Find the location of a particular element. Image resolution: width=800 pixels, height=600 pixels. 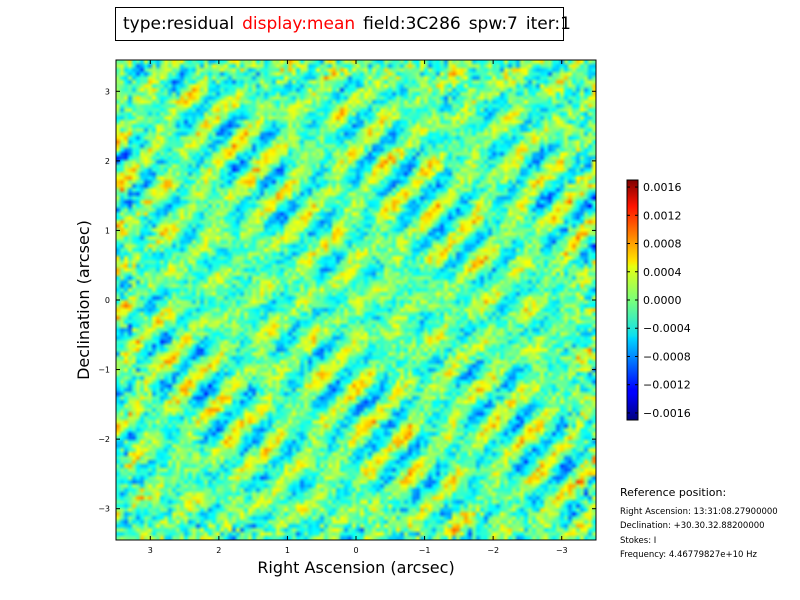

x-tick-label-0: 3 is located at coordinates (150, 550).